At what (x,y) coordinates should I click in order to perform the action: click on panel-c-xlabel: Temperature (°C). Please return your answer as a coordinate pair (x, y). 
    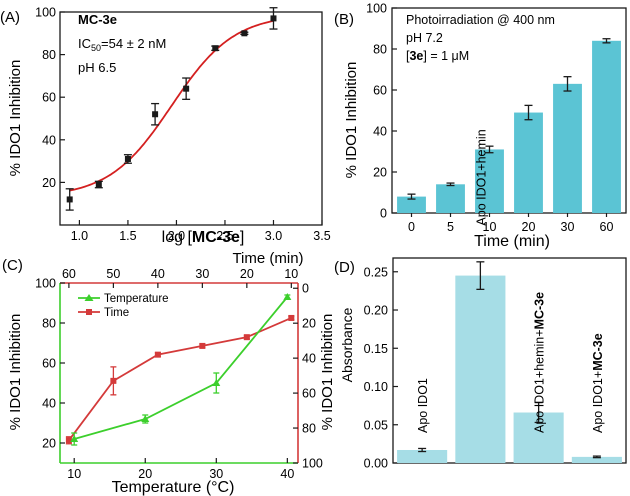
    Looking at the image, I should click on (173, 487).